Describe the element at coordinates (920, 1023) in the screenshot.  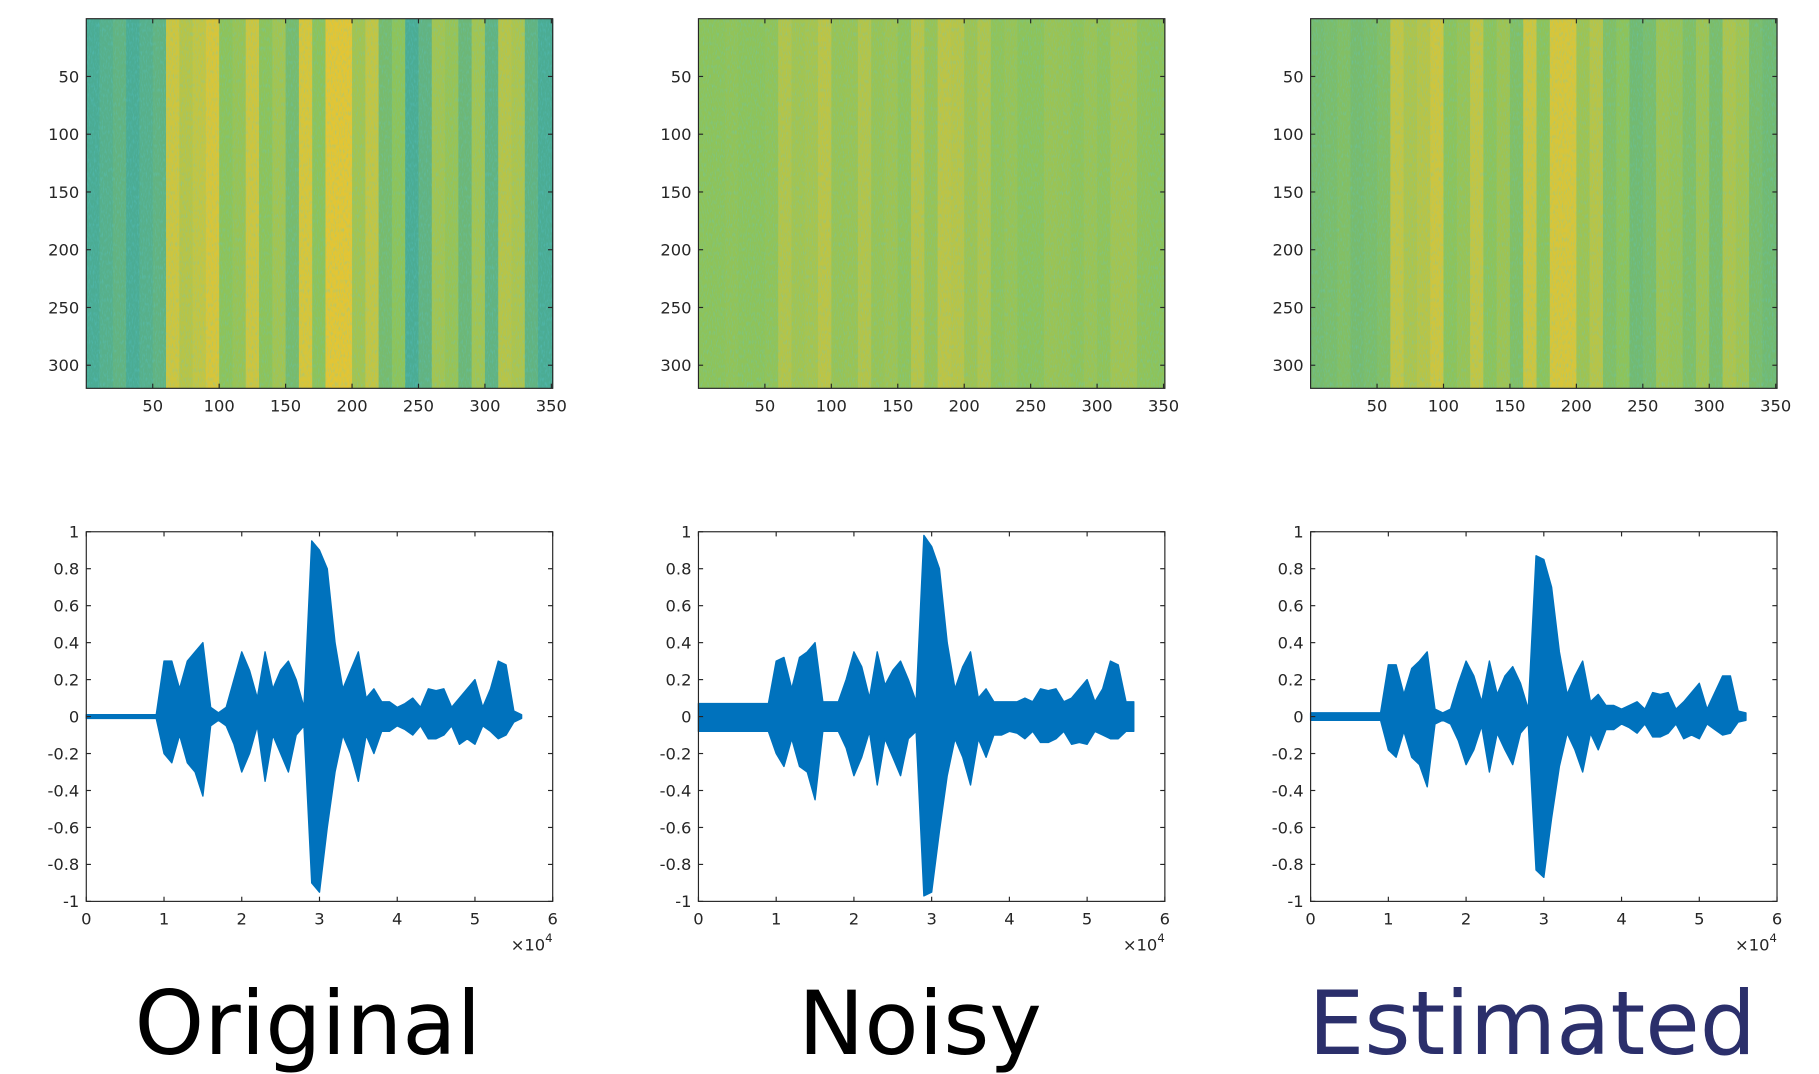
I see `caption: Noisy` at that location.